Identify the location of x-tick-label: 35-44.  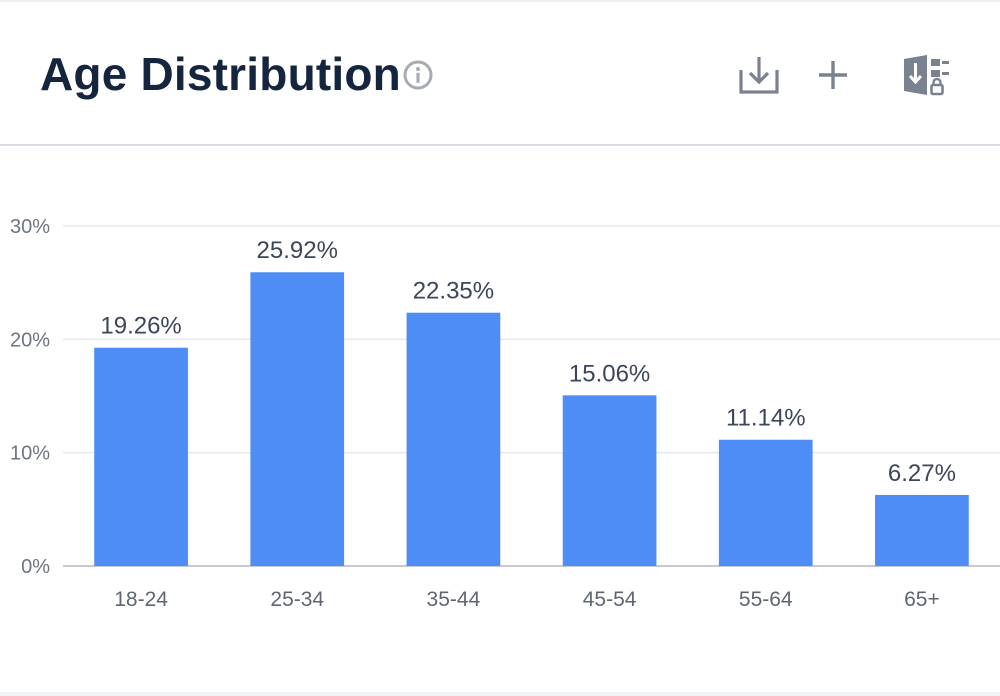
(454, 599).